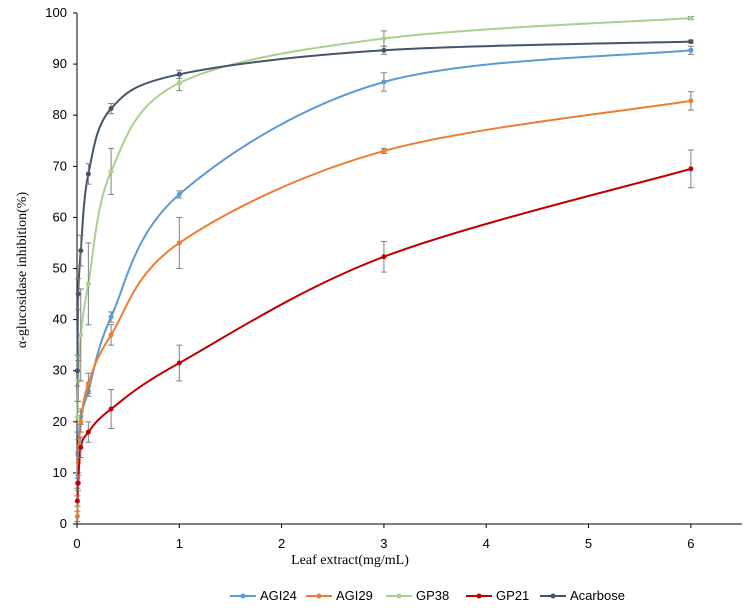 The width and height of the screenshot is (755, 614). Describe the element at coordinates (597, 595) in the screenshot. I see `legend-label: Acarbose` at that location.